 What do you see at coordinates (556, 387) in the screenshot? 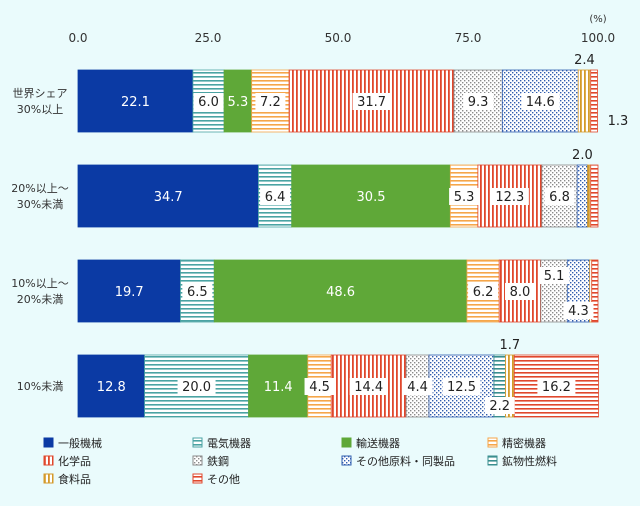
I see `data-label: 16.2` at bounding box center [556, 387].